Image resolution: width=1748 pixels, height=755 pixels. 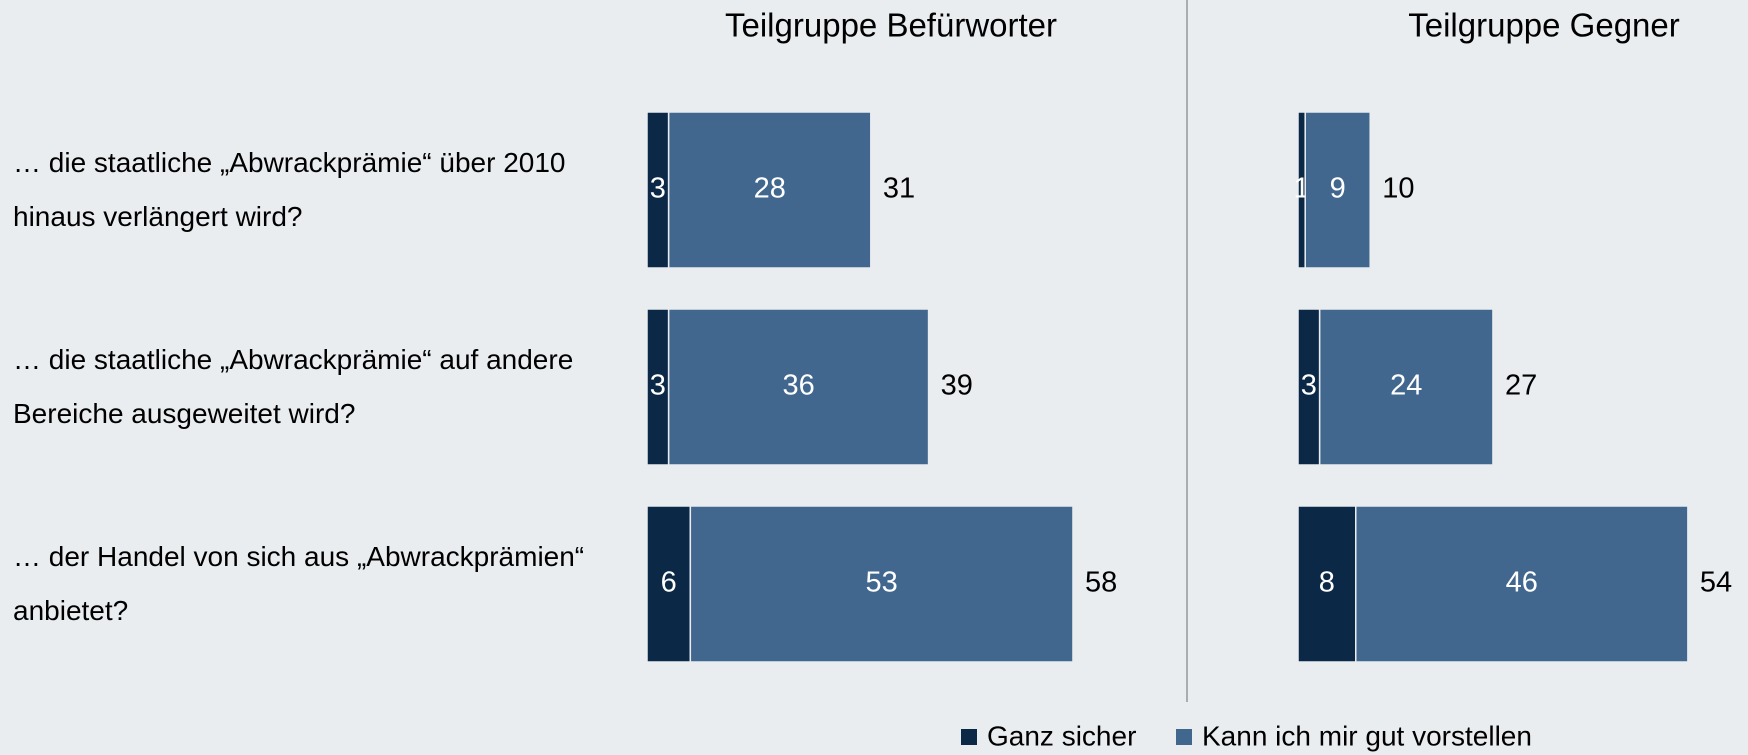 What do you see at coordinates (1544, 25) in the screenshot?
I see `panel-title: Teilgruppe Gegner` at bounding box center [1544, 25].